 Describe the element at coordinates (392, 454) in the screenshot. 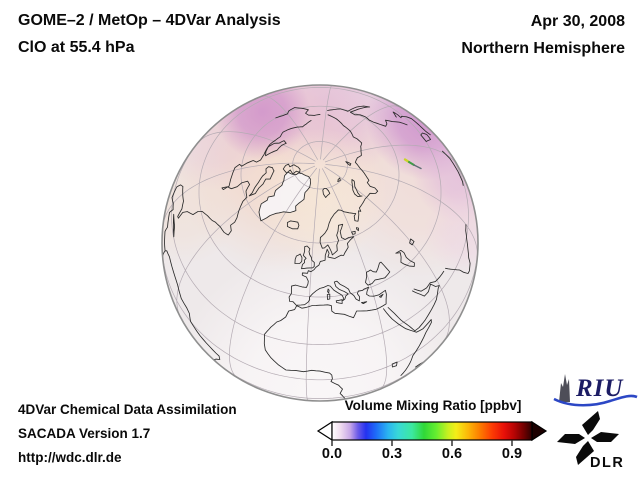

I see `colorbar-tick-label: 0.3` at that location.